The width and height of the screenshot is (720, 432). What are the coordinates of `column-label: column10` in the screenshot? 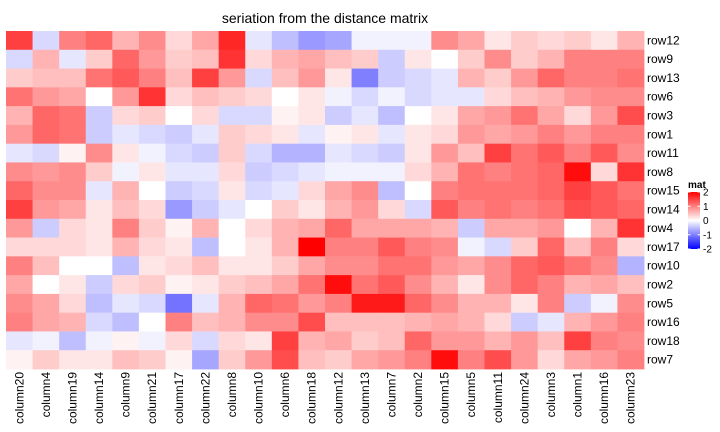 It's located at (259, 398).